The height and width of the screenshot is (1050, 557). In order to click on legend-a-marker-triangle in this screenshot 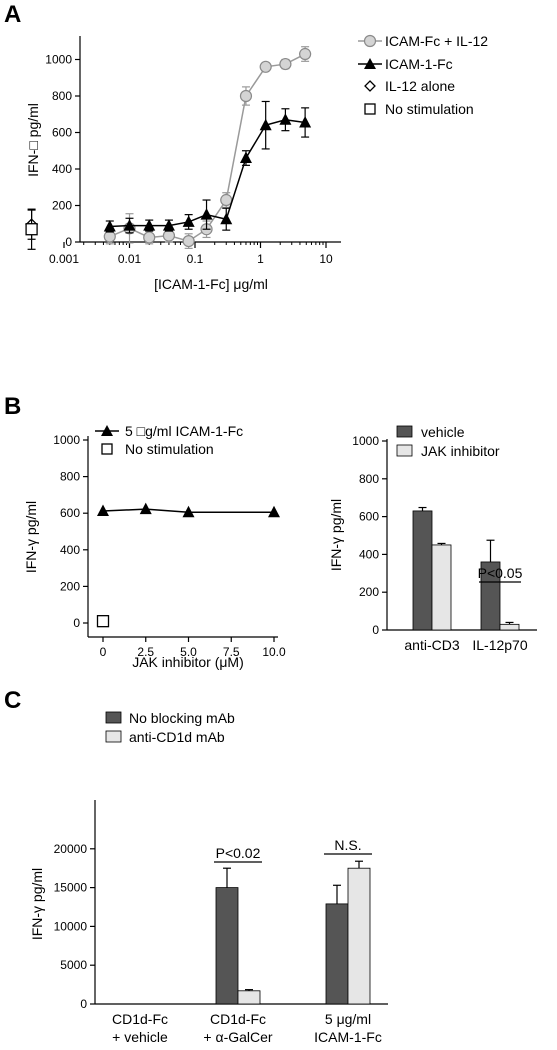, I will do `click(370, 63)`.